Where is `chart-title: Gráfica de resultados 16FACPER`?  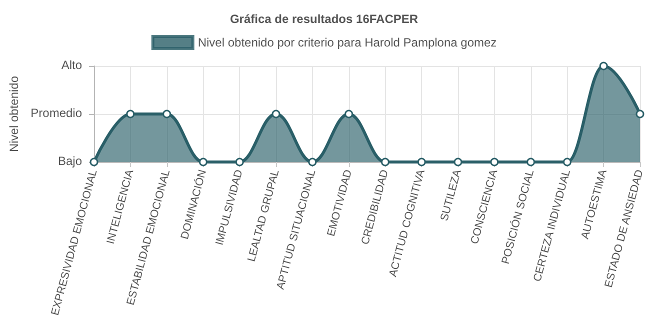 chart-title: Gráfica de resultados 16FACPER is located at coordinates (324, 19).